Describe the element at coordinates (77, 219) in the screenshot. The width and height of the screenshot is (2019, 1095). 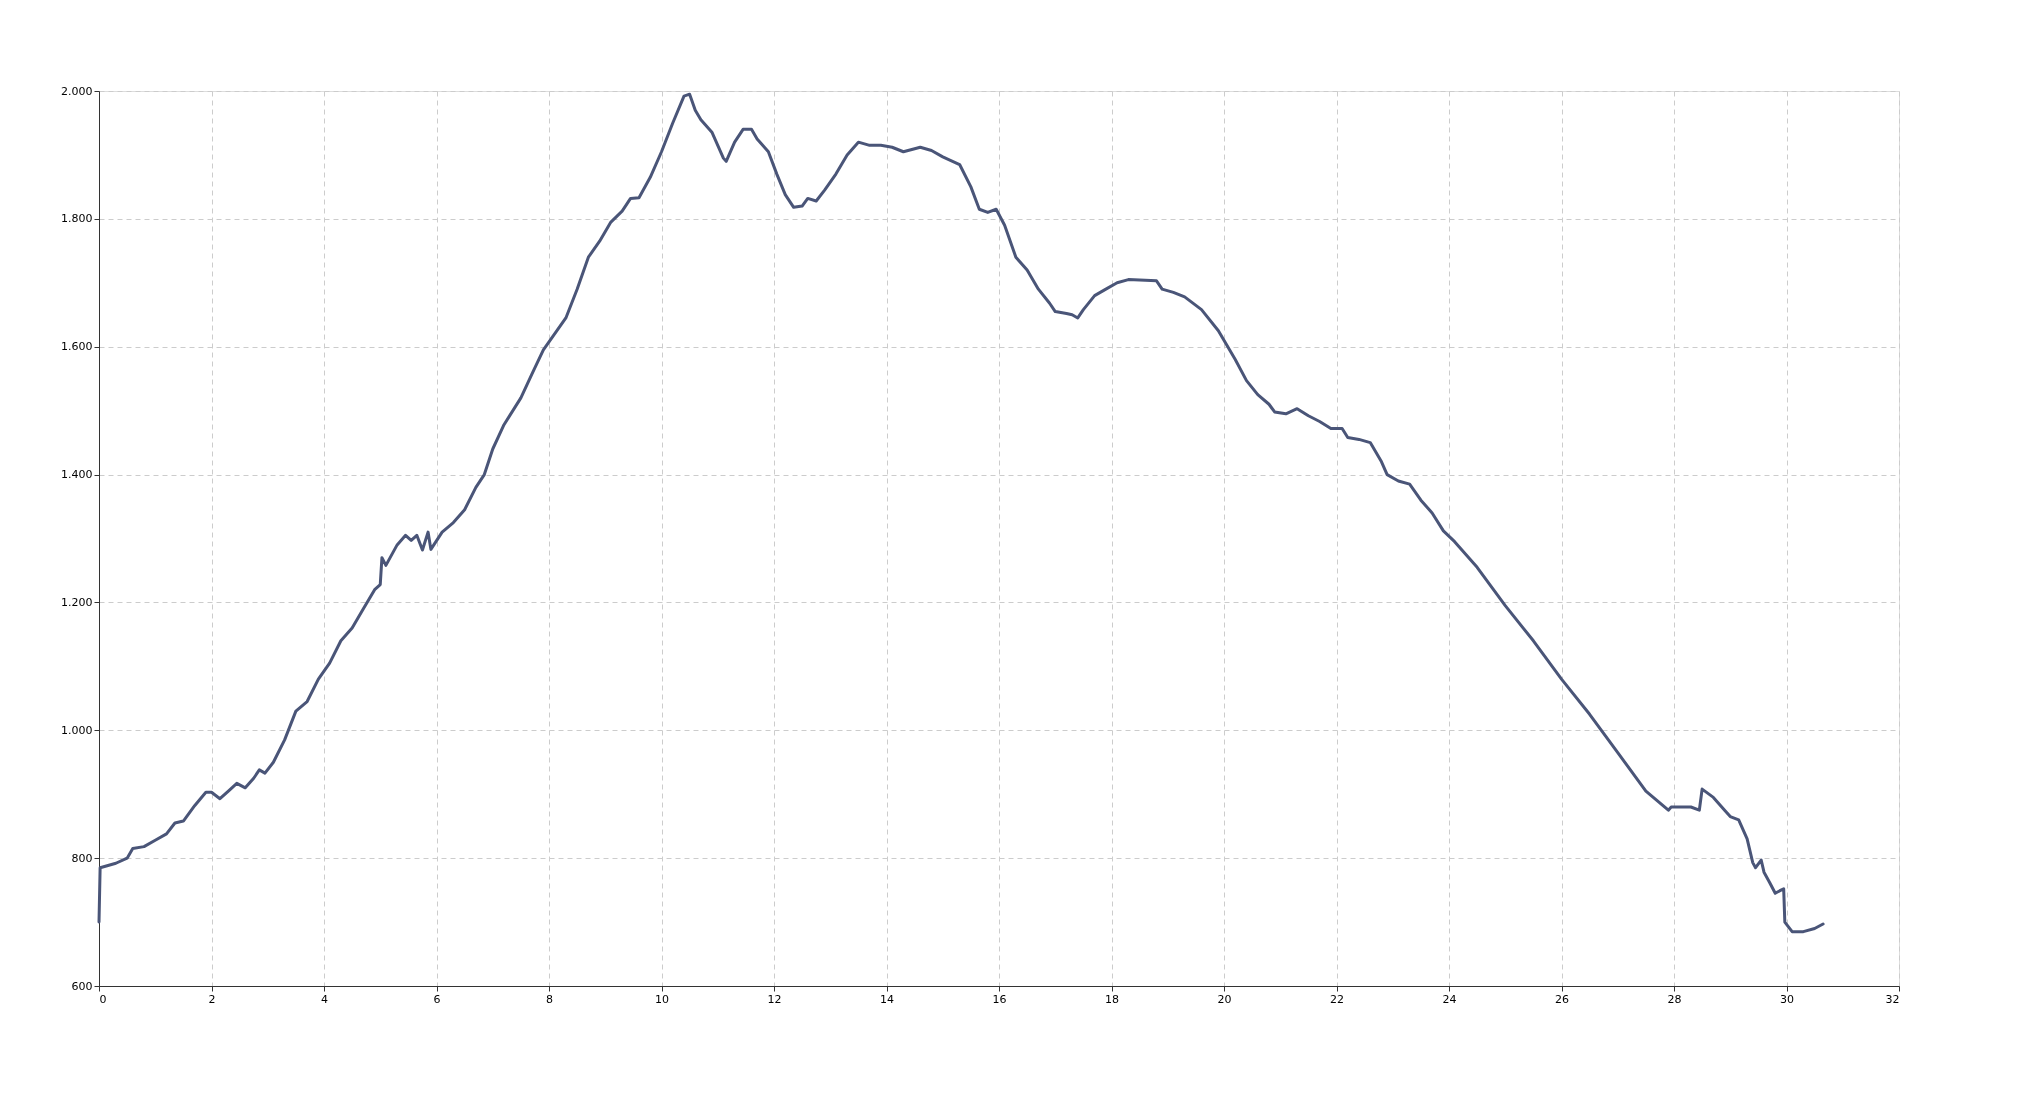
I see `y-tick-label: 1.800` at that location.